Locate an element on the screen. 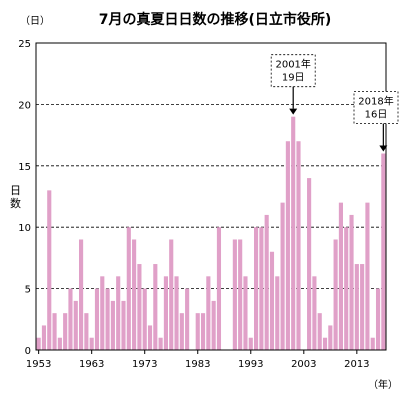  x-tick-label: 1983 is located at coordinates (197, 364).